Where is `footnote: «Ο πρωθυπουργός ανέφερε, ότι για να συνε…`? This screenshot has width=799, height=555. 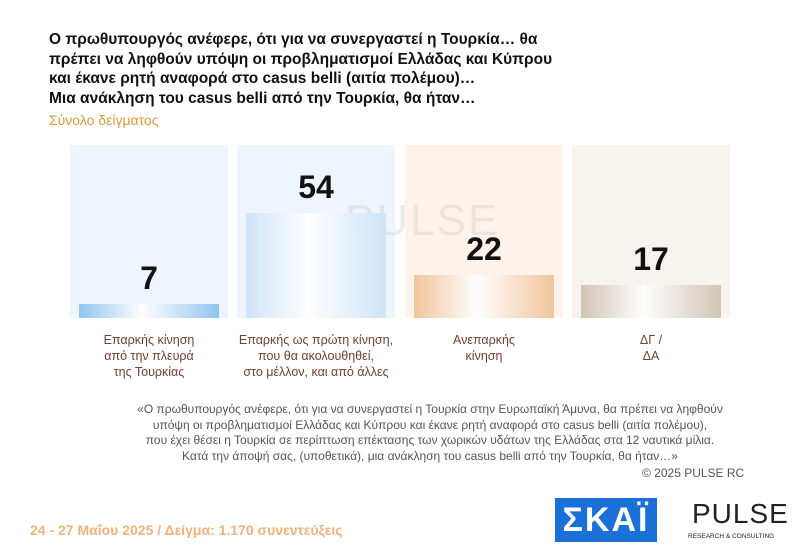
footnote: «Ο πρωθυπουργός ανέφερε, ότι για να συνε… is located at coordinates (430, 432).